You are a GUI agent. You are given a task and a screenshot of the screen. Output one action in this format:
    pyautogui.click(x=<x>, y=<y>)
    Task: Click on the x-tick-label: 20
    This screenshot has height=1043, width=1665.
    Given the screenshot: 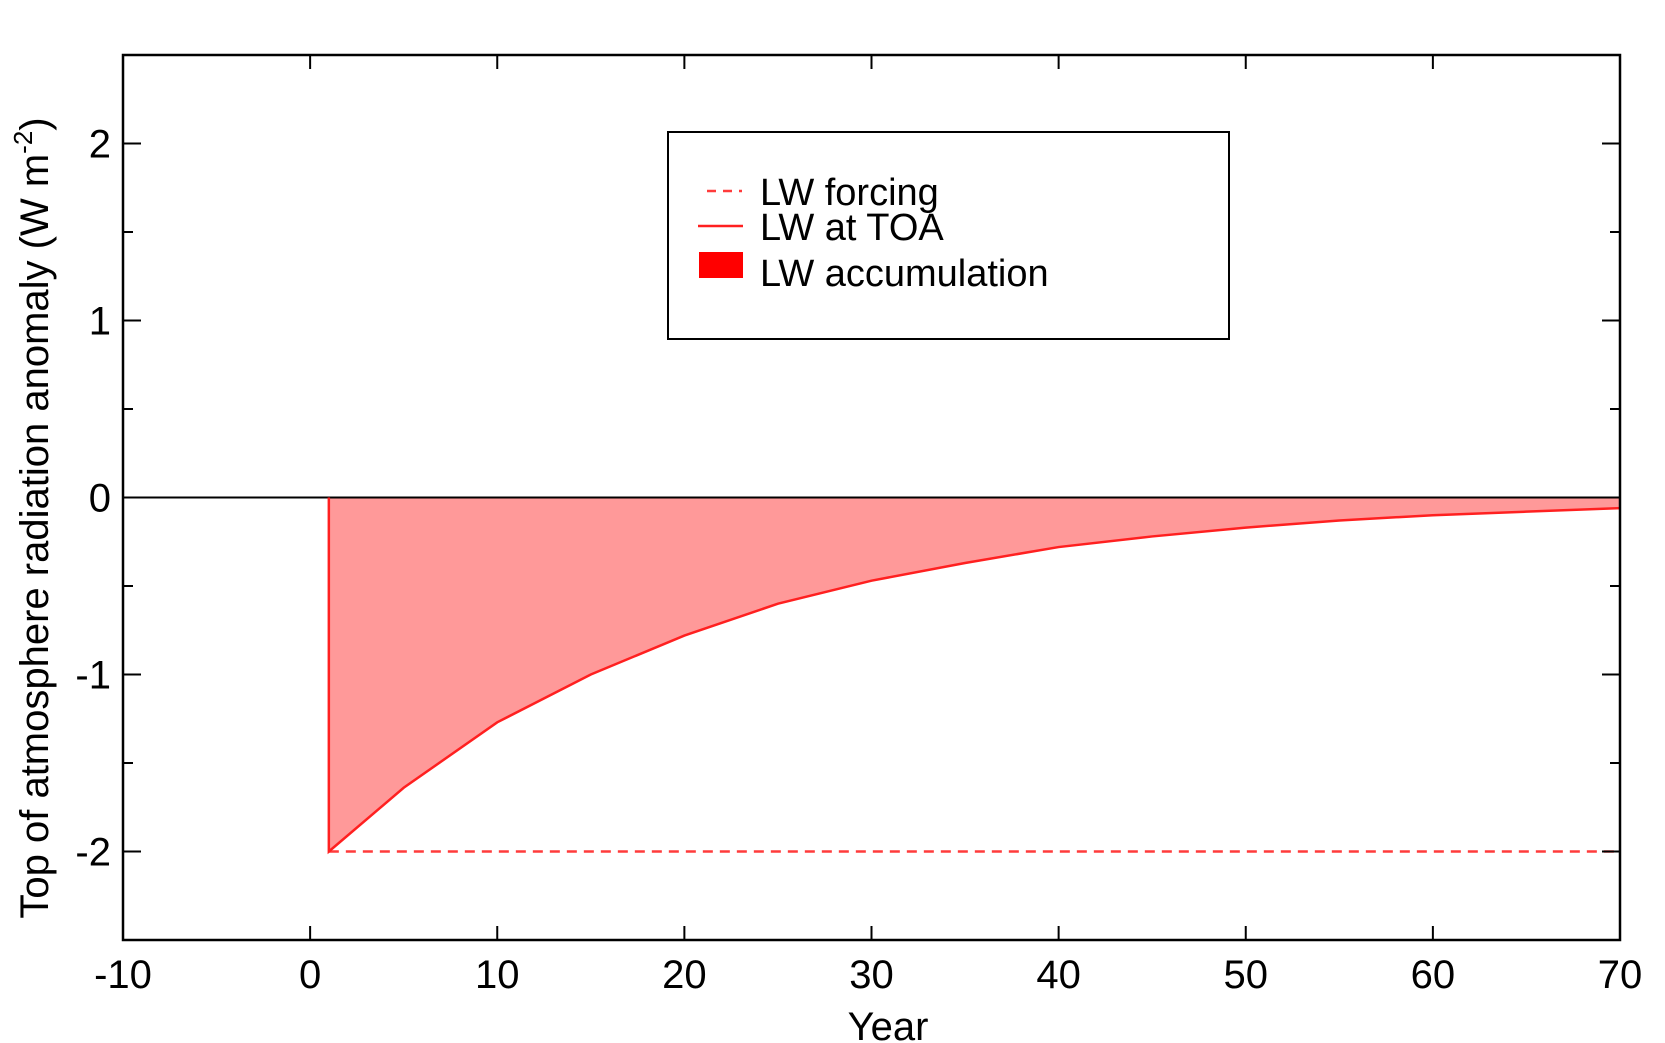 What is the action you would take?
    pyautogui.click(x=684, y=975)
    